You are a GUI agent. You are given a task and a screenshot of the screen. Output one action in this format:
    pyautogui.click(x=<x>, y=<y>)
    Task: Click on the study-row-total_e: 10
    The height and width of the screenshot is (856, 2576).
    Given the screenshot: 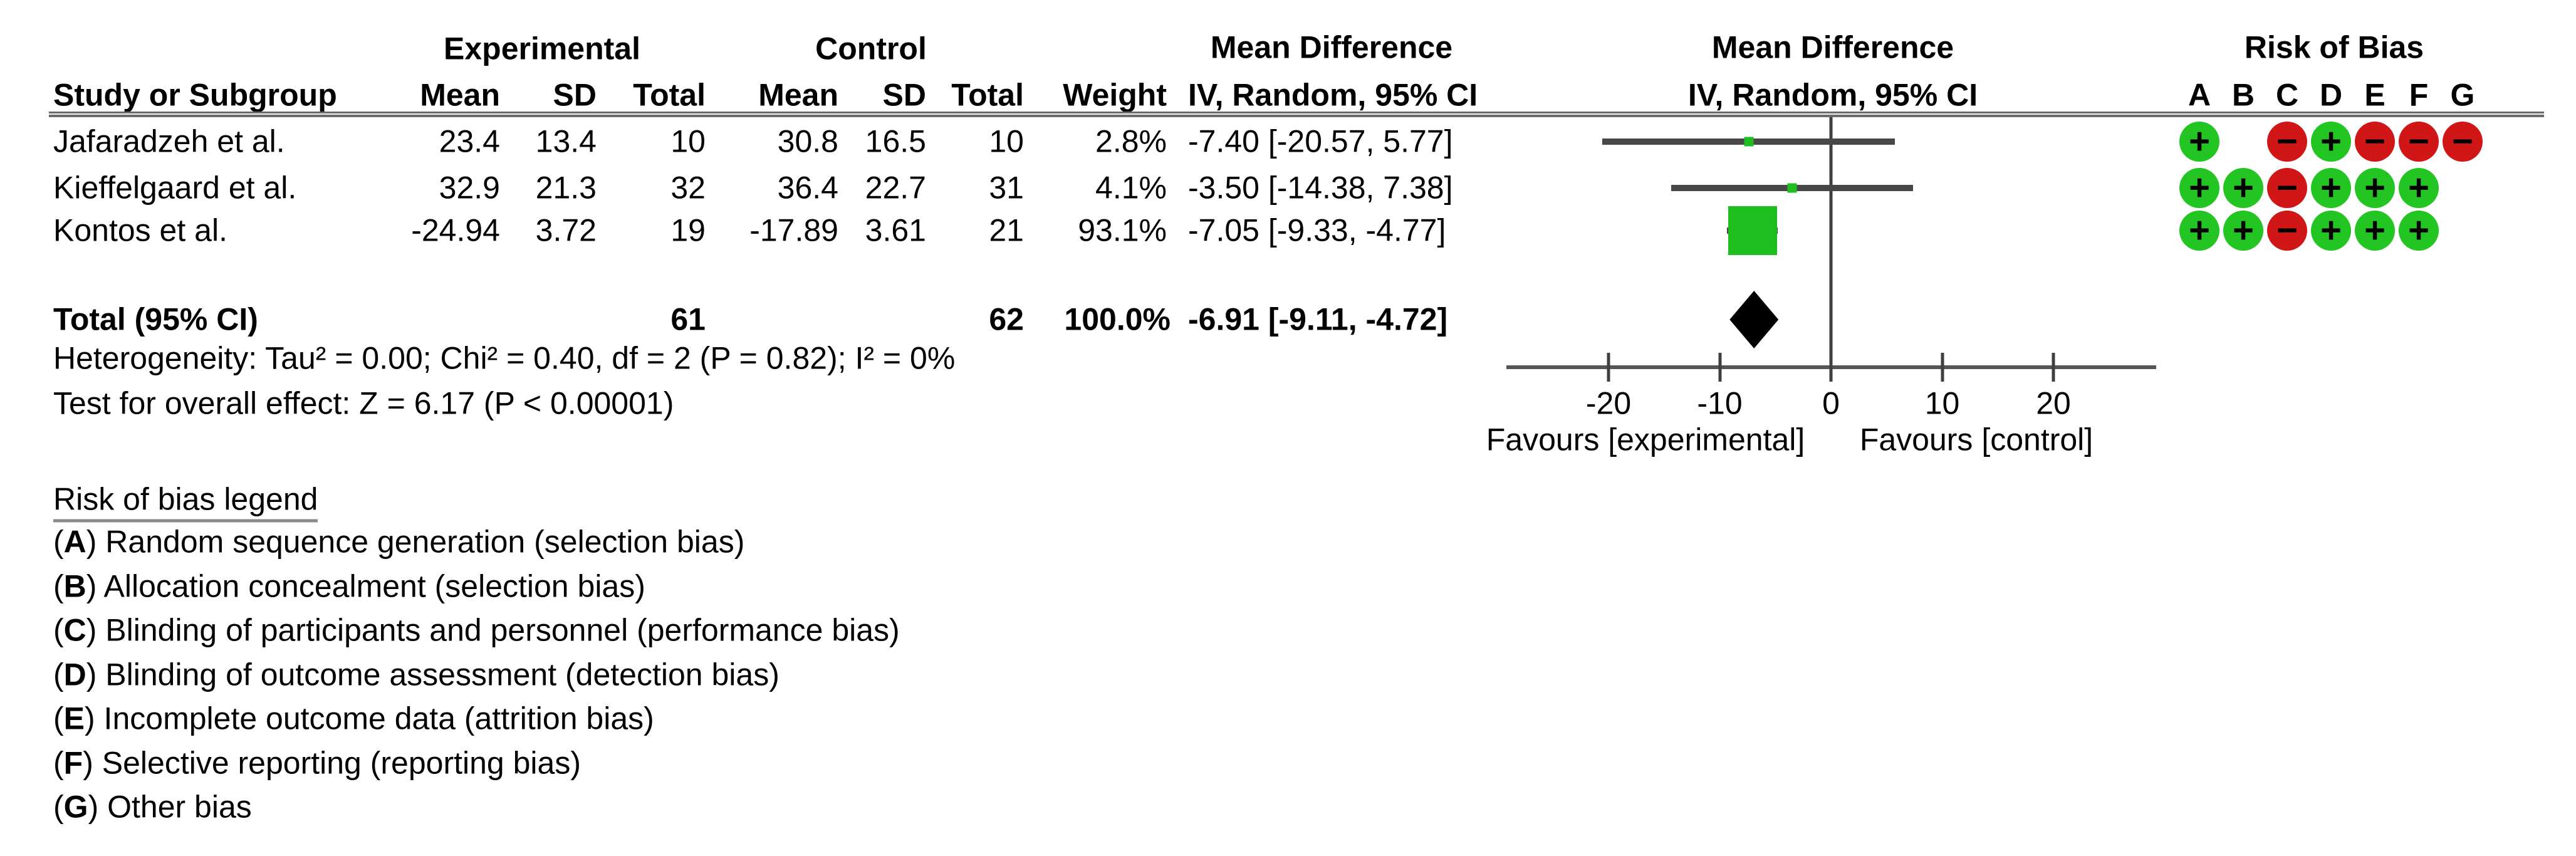 What is the action you would take?
    pyautogui.click(x=688, y=141)
    